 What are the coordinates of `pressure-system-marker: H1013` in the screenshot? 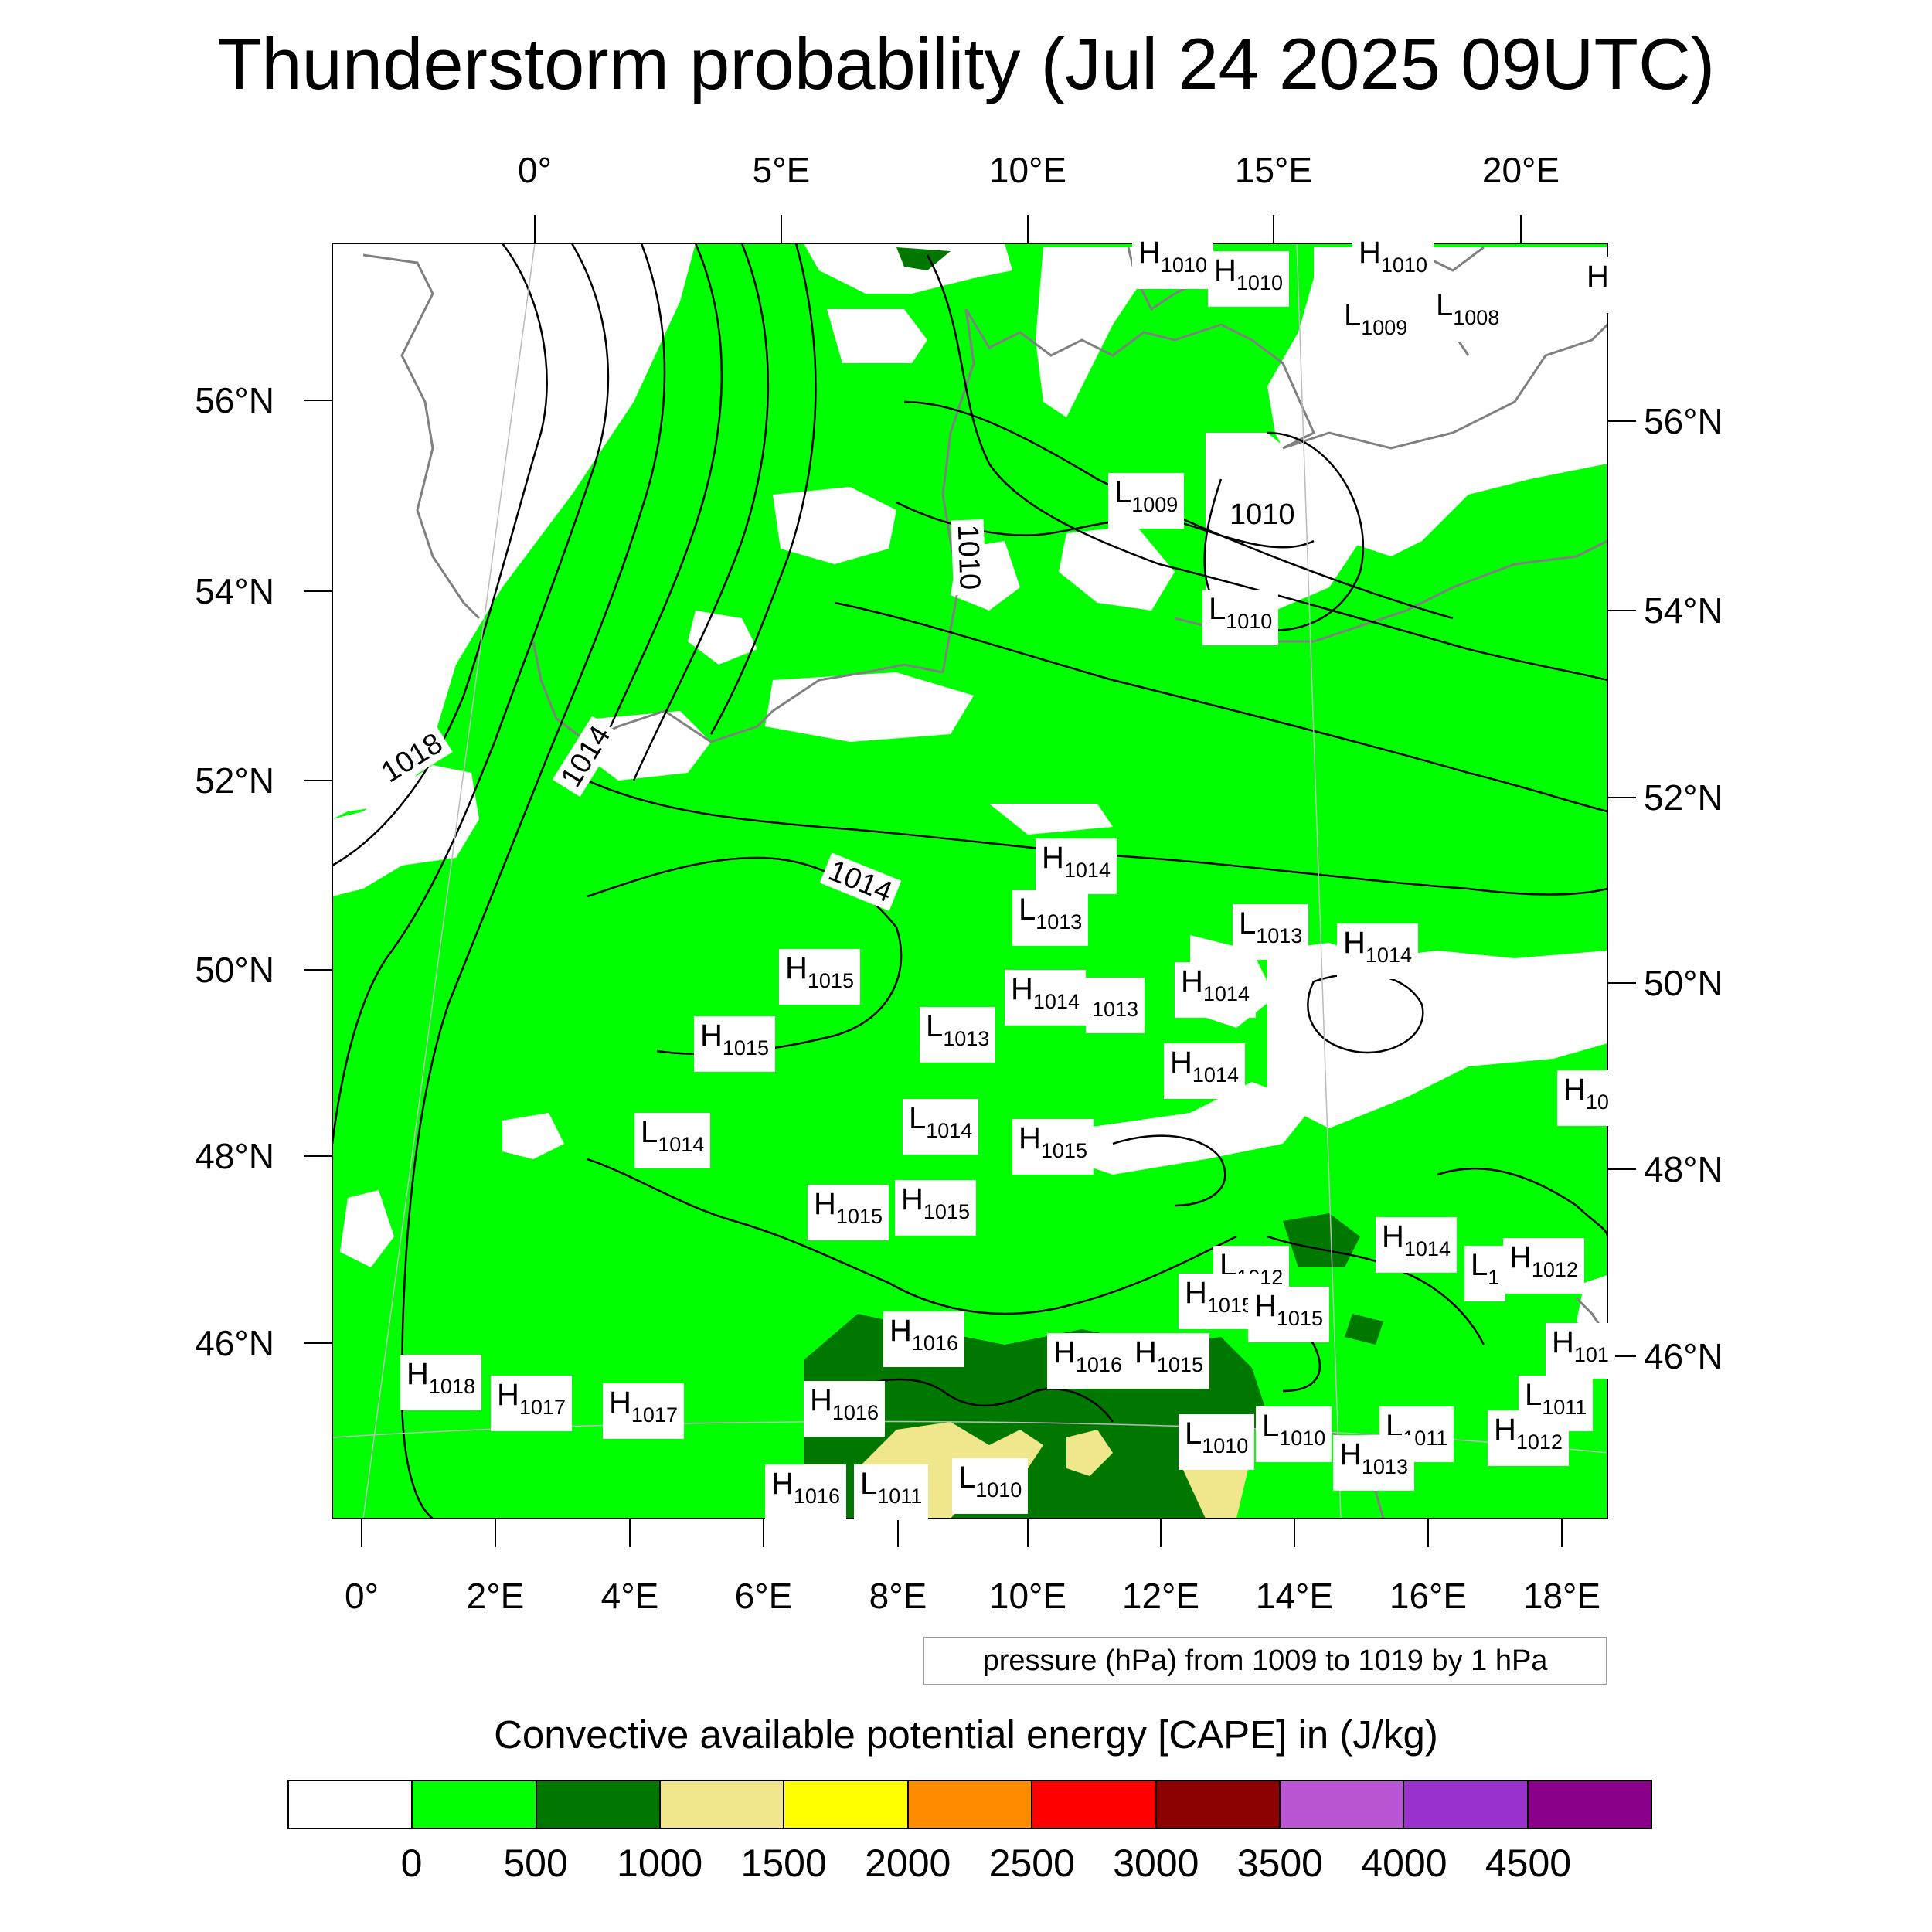 It's located at (1374, 1463).